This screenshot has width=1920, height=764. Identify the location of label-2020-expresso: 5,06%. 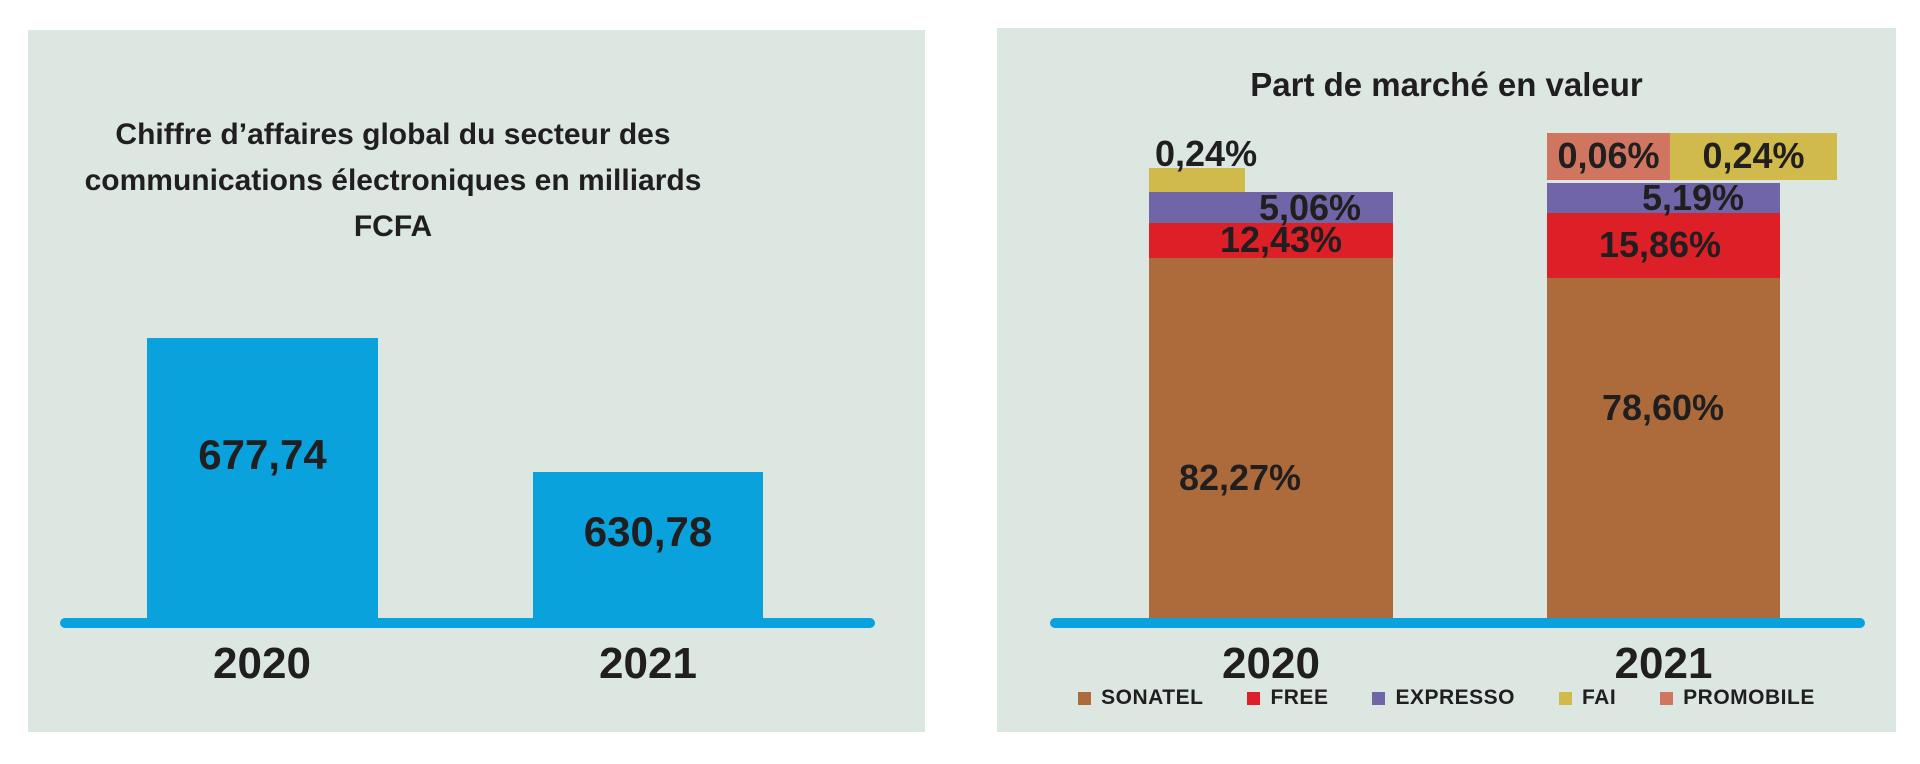
(1310, 207).